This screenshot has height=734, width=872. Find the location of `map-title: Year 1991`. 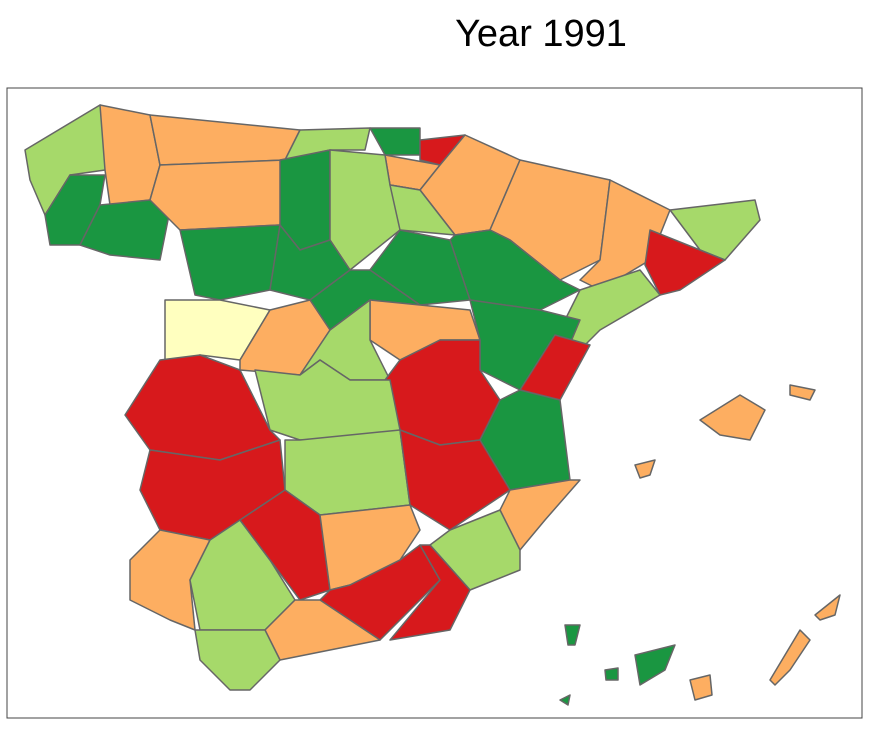

map-title: Year 1991 is located at coordinates (541, 34).